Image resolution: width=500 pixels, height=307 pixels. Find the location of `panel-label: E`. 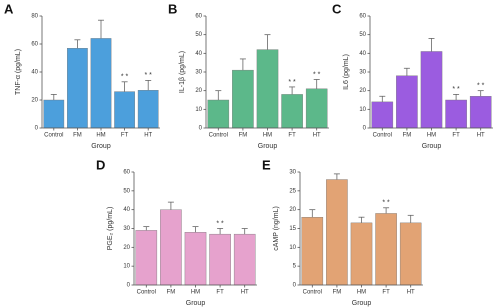

panel-label: E is located at coordinates (266, 164).